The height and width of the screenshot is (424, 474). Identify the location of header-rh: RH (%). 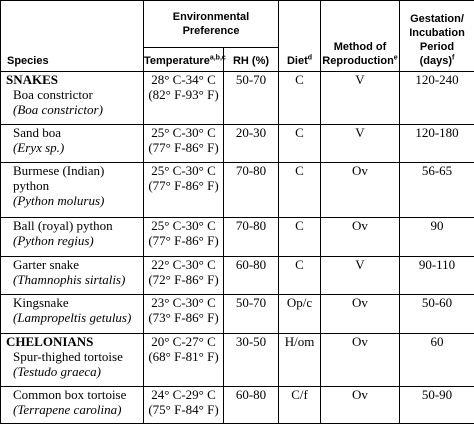
(251, 59).